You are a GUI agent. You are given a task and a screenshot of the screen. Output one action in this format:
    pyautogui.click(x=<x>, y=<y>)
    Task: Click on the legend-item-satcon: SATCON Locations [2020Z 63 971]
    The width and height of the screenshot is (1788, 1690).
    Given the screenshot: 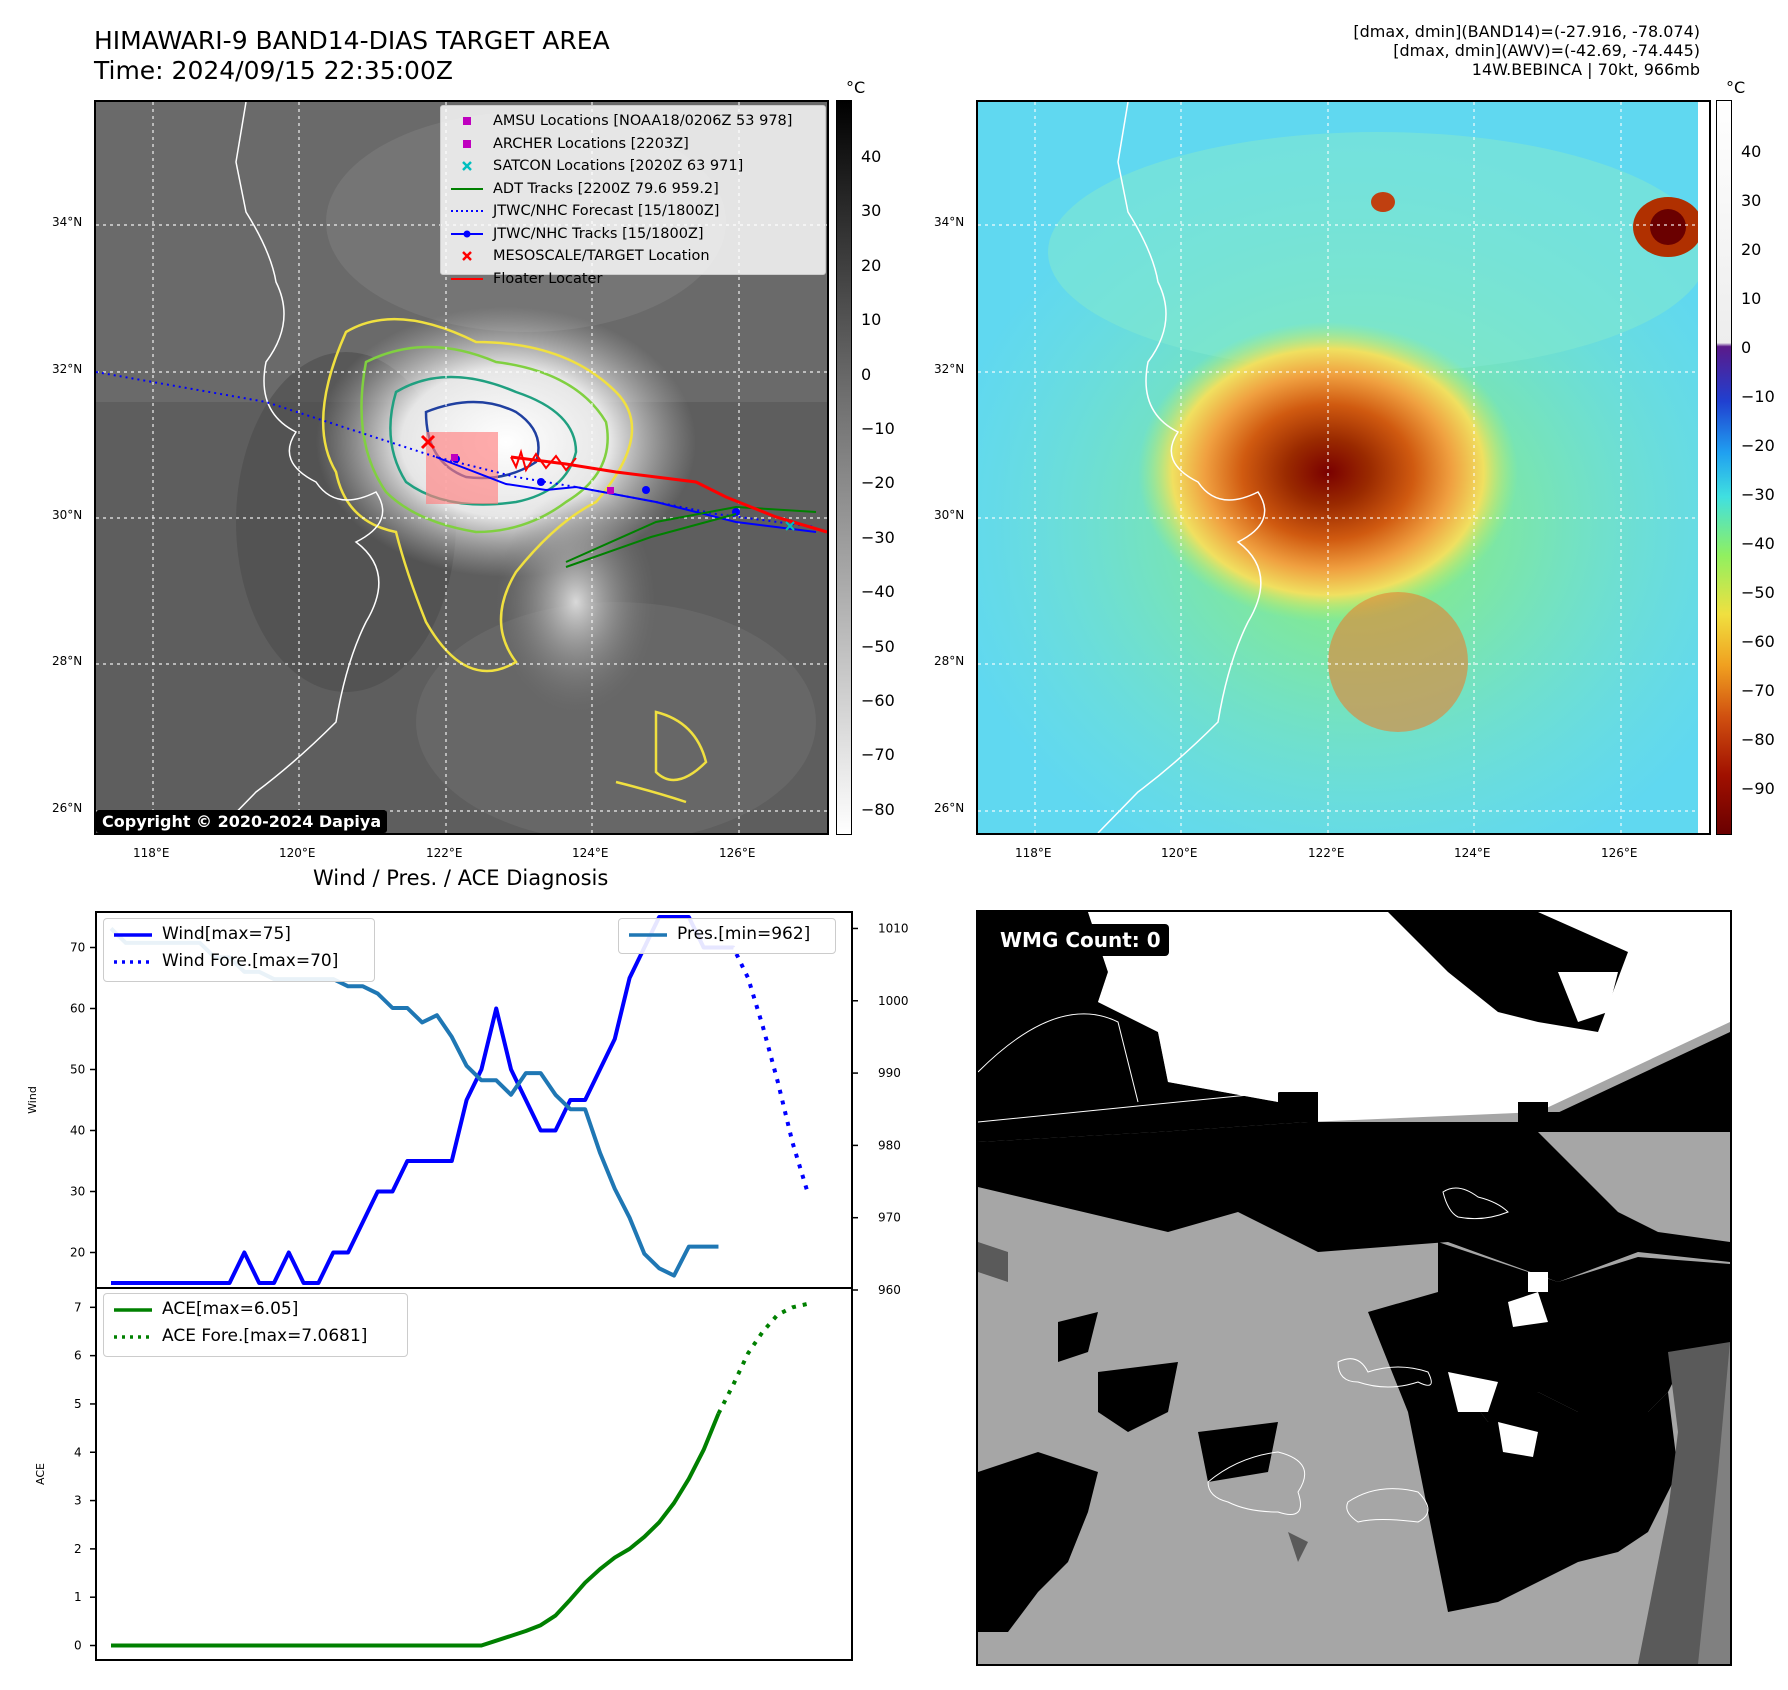 What is the action you would take?
    pyautogui.click(x=633, y=166)
    